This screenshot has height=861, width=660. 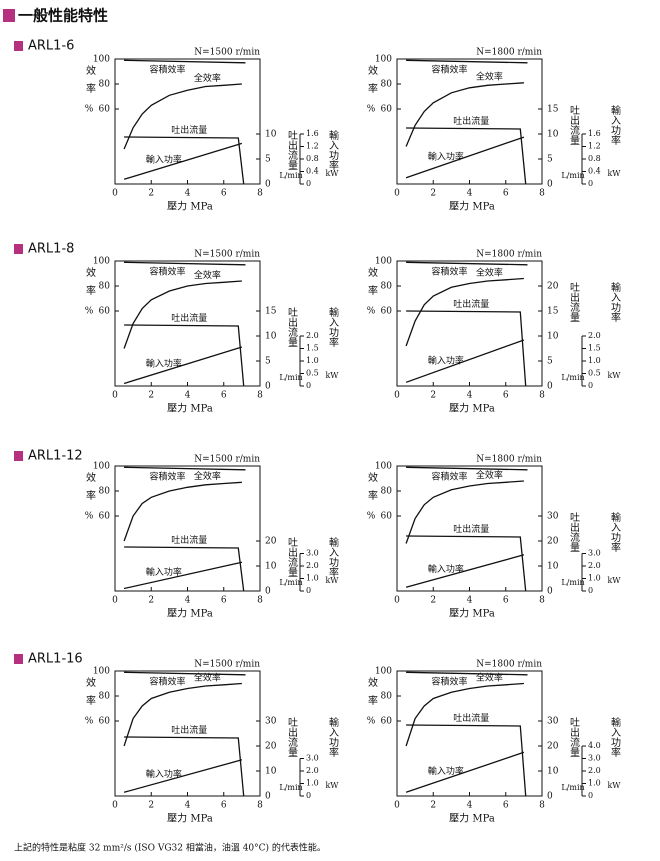 What do you see at coordinates (312, 373) in the screenshot?
I see `y3-tick-label: 0.5` at bounding box center [312, 373].